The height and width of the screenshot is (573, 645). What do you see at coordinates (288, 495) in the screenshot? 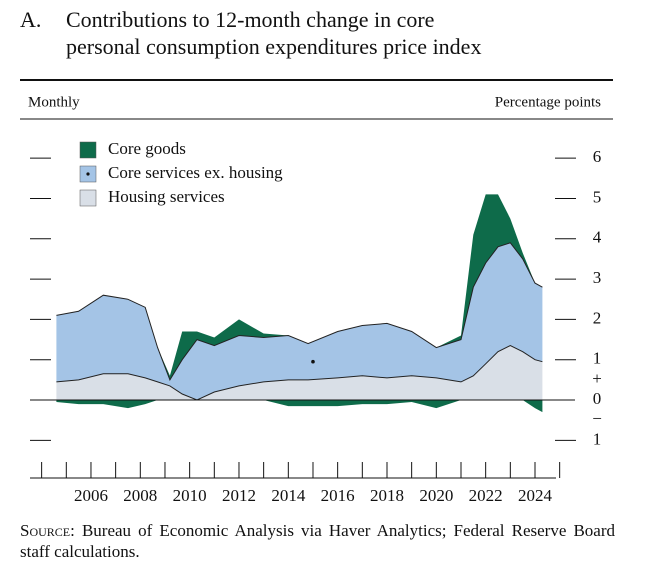
I see `x-tick-label: 2014` at bounding box center [288, 495].